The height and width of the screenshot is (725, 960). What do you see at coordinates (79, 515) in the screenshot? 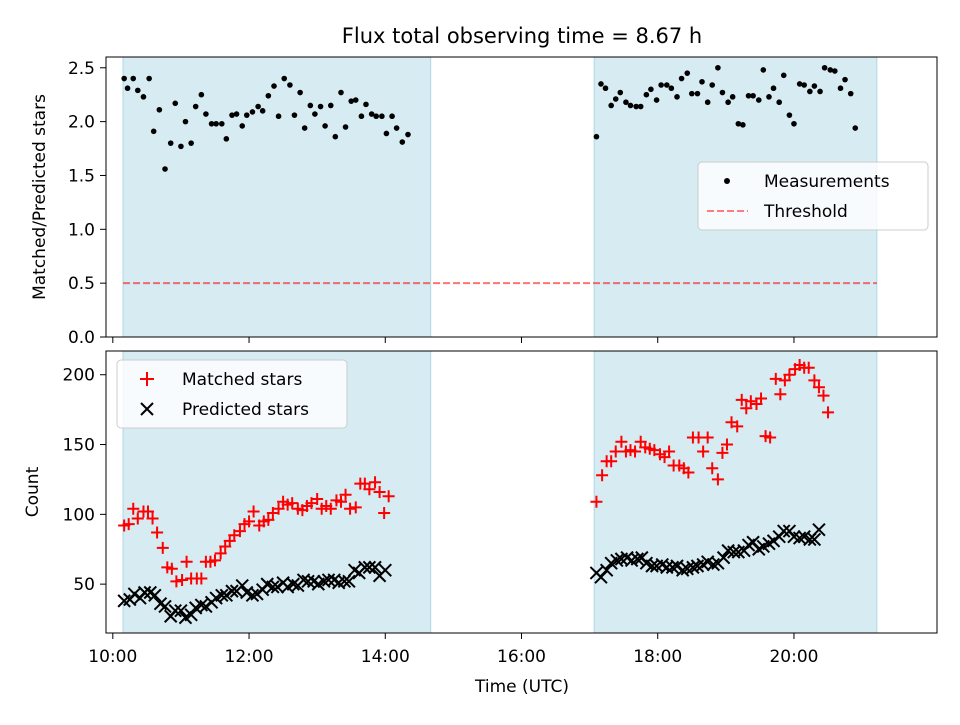
I see `y-tick-label: 100` at bounding box center [79, 515].